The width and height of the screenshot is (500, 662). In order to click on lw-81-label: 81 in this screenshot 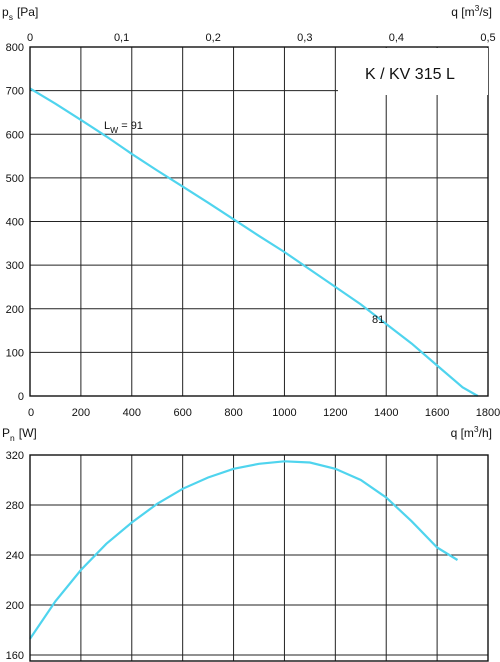, I will do `click(378, 320)`.